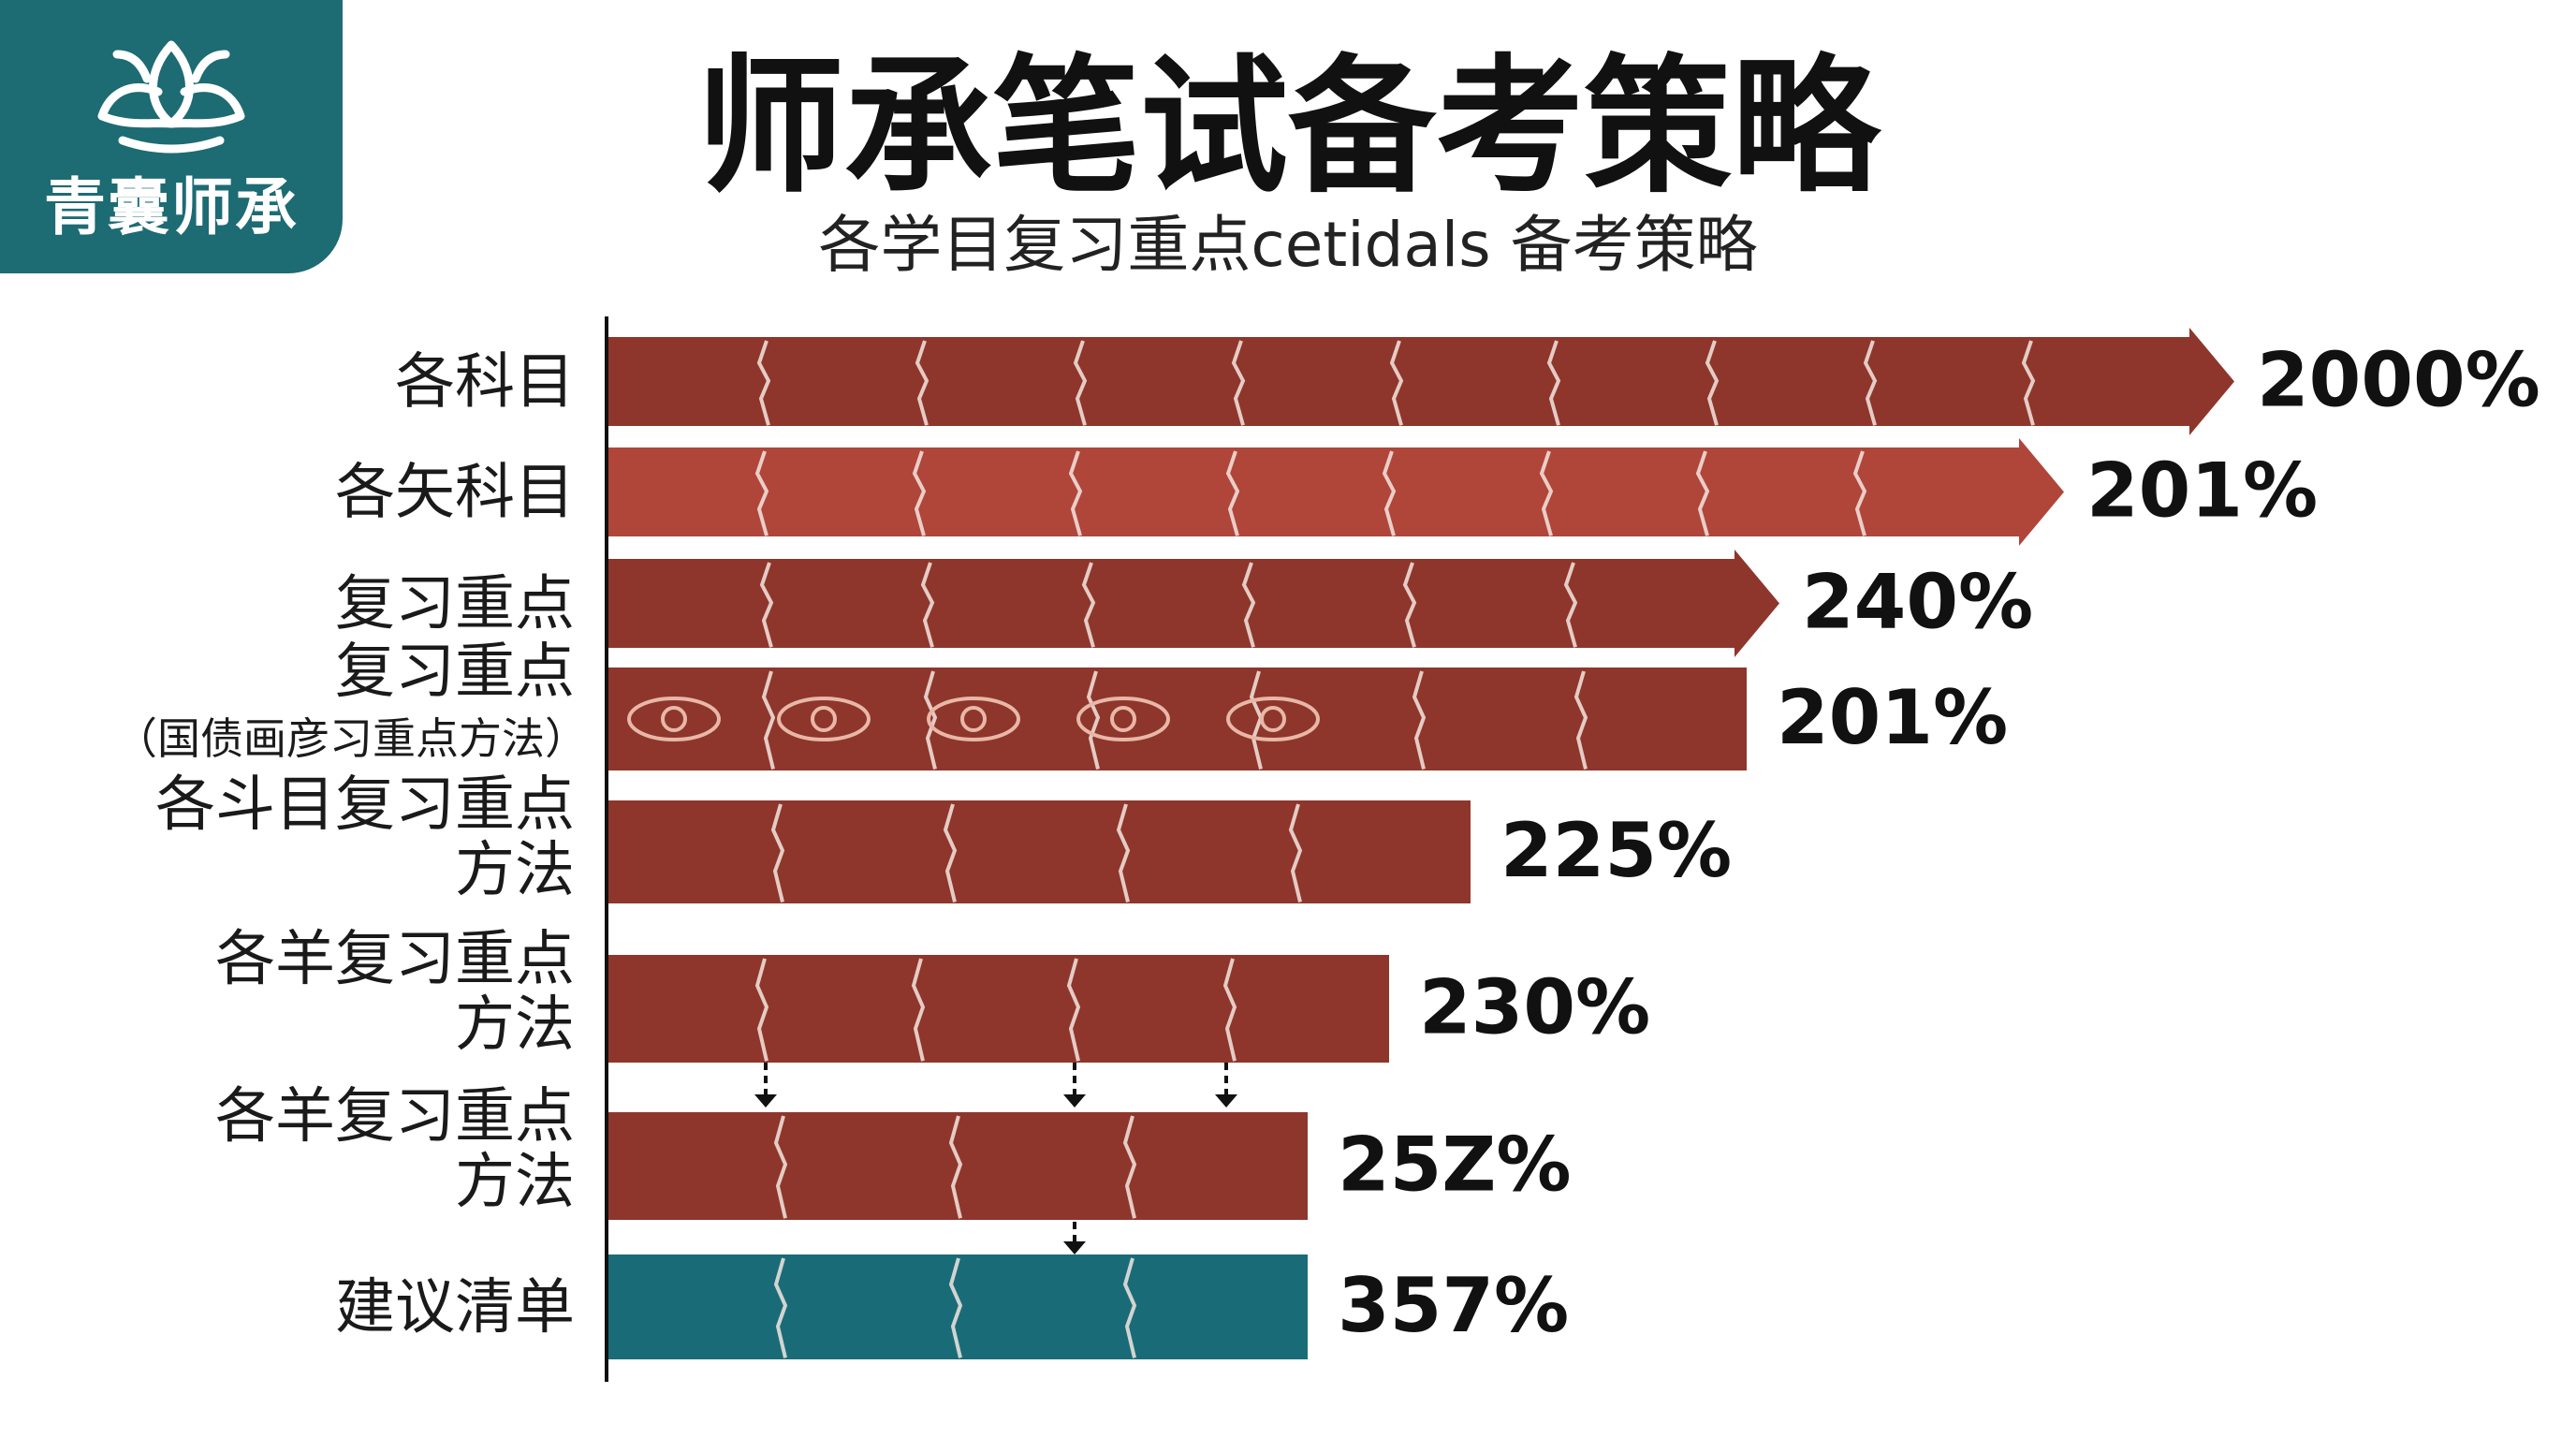 The width and height of the screenshot is (2576, 1438). I want to click on category-label: 复习重点, so click(455, 604).